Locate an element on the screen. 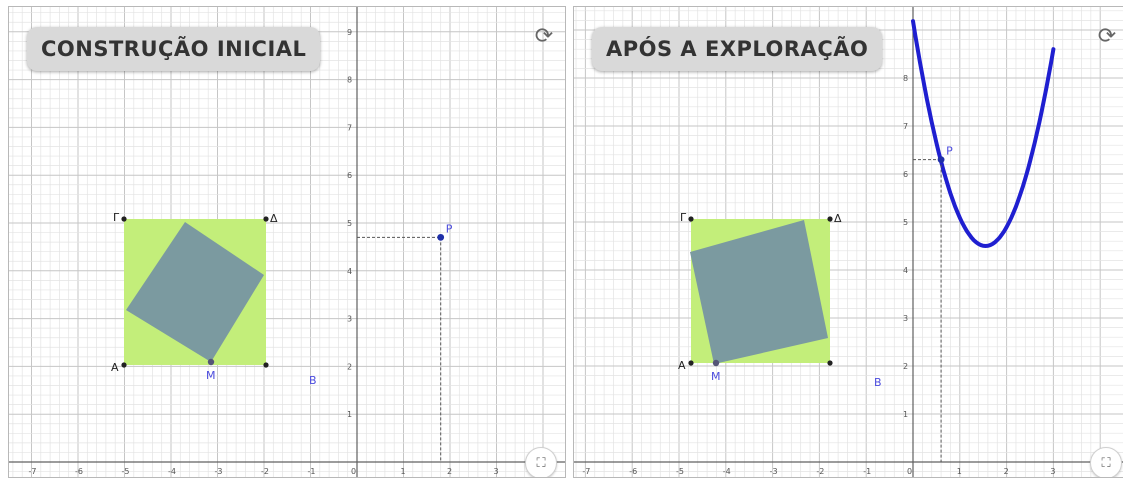 This screenshot has width=1123, height=482. panel-title: CONSTRUÇÃO INICIAL is located at coordinates (174, 49).